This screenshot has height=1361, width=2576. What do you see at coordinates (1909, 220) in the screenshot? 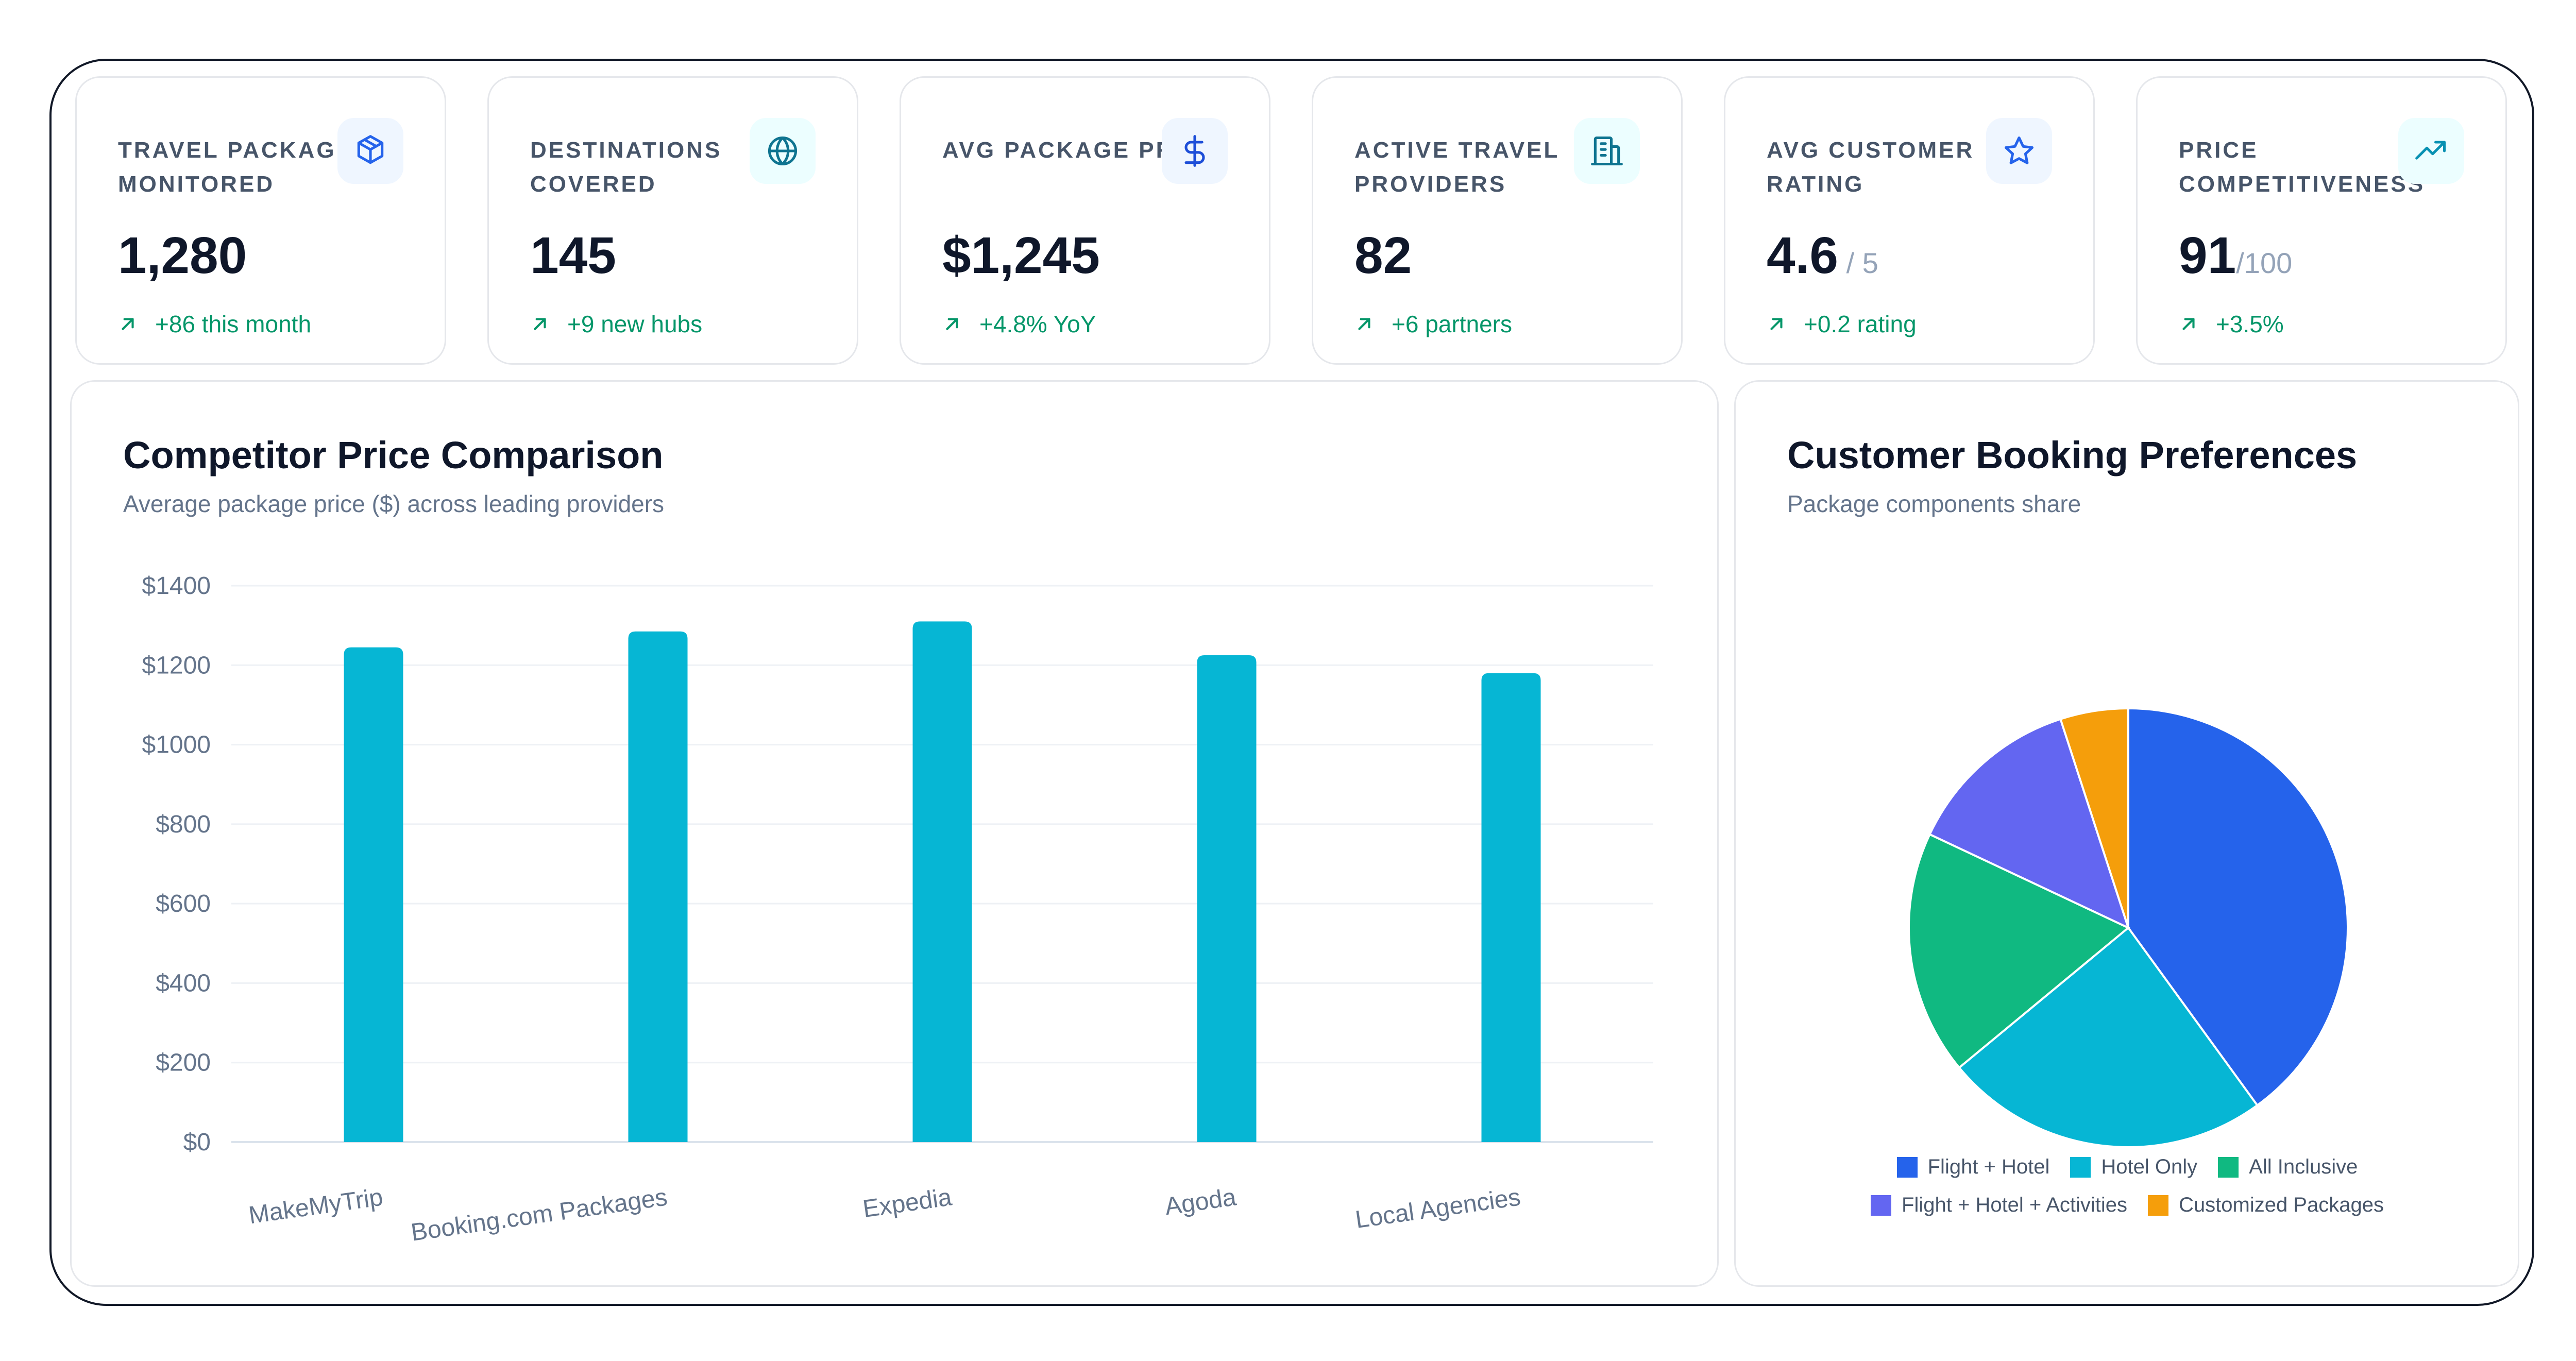
I see `kpi-card: AVG CUSTOMER RATING 4.6 / 5 +0.2 rating` at bounding box center [1909, 220].